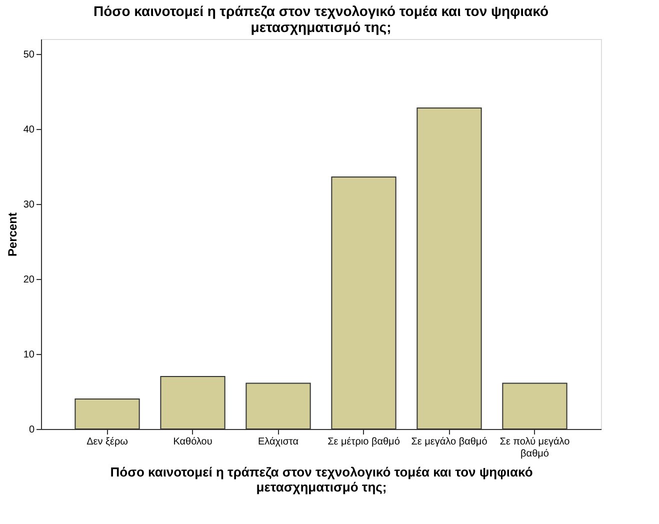  I want to click on y-tick-label: 40, so click(29, 130).